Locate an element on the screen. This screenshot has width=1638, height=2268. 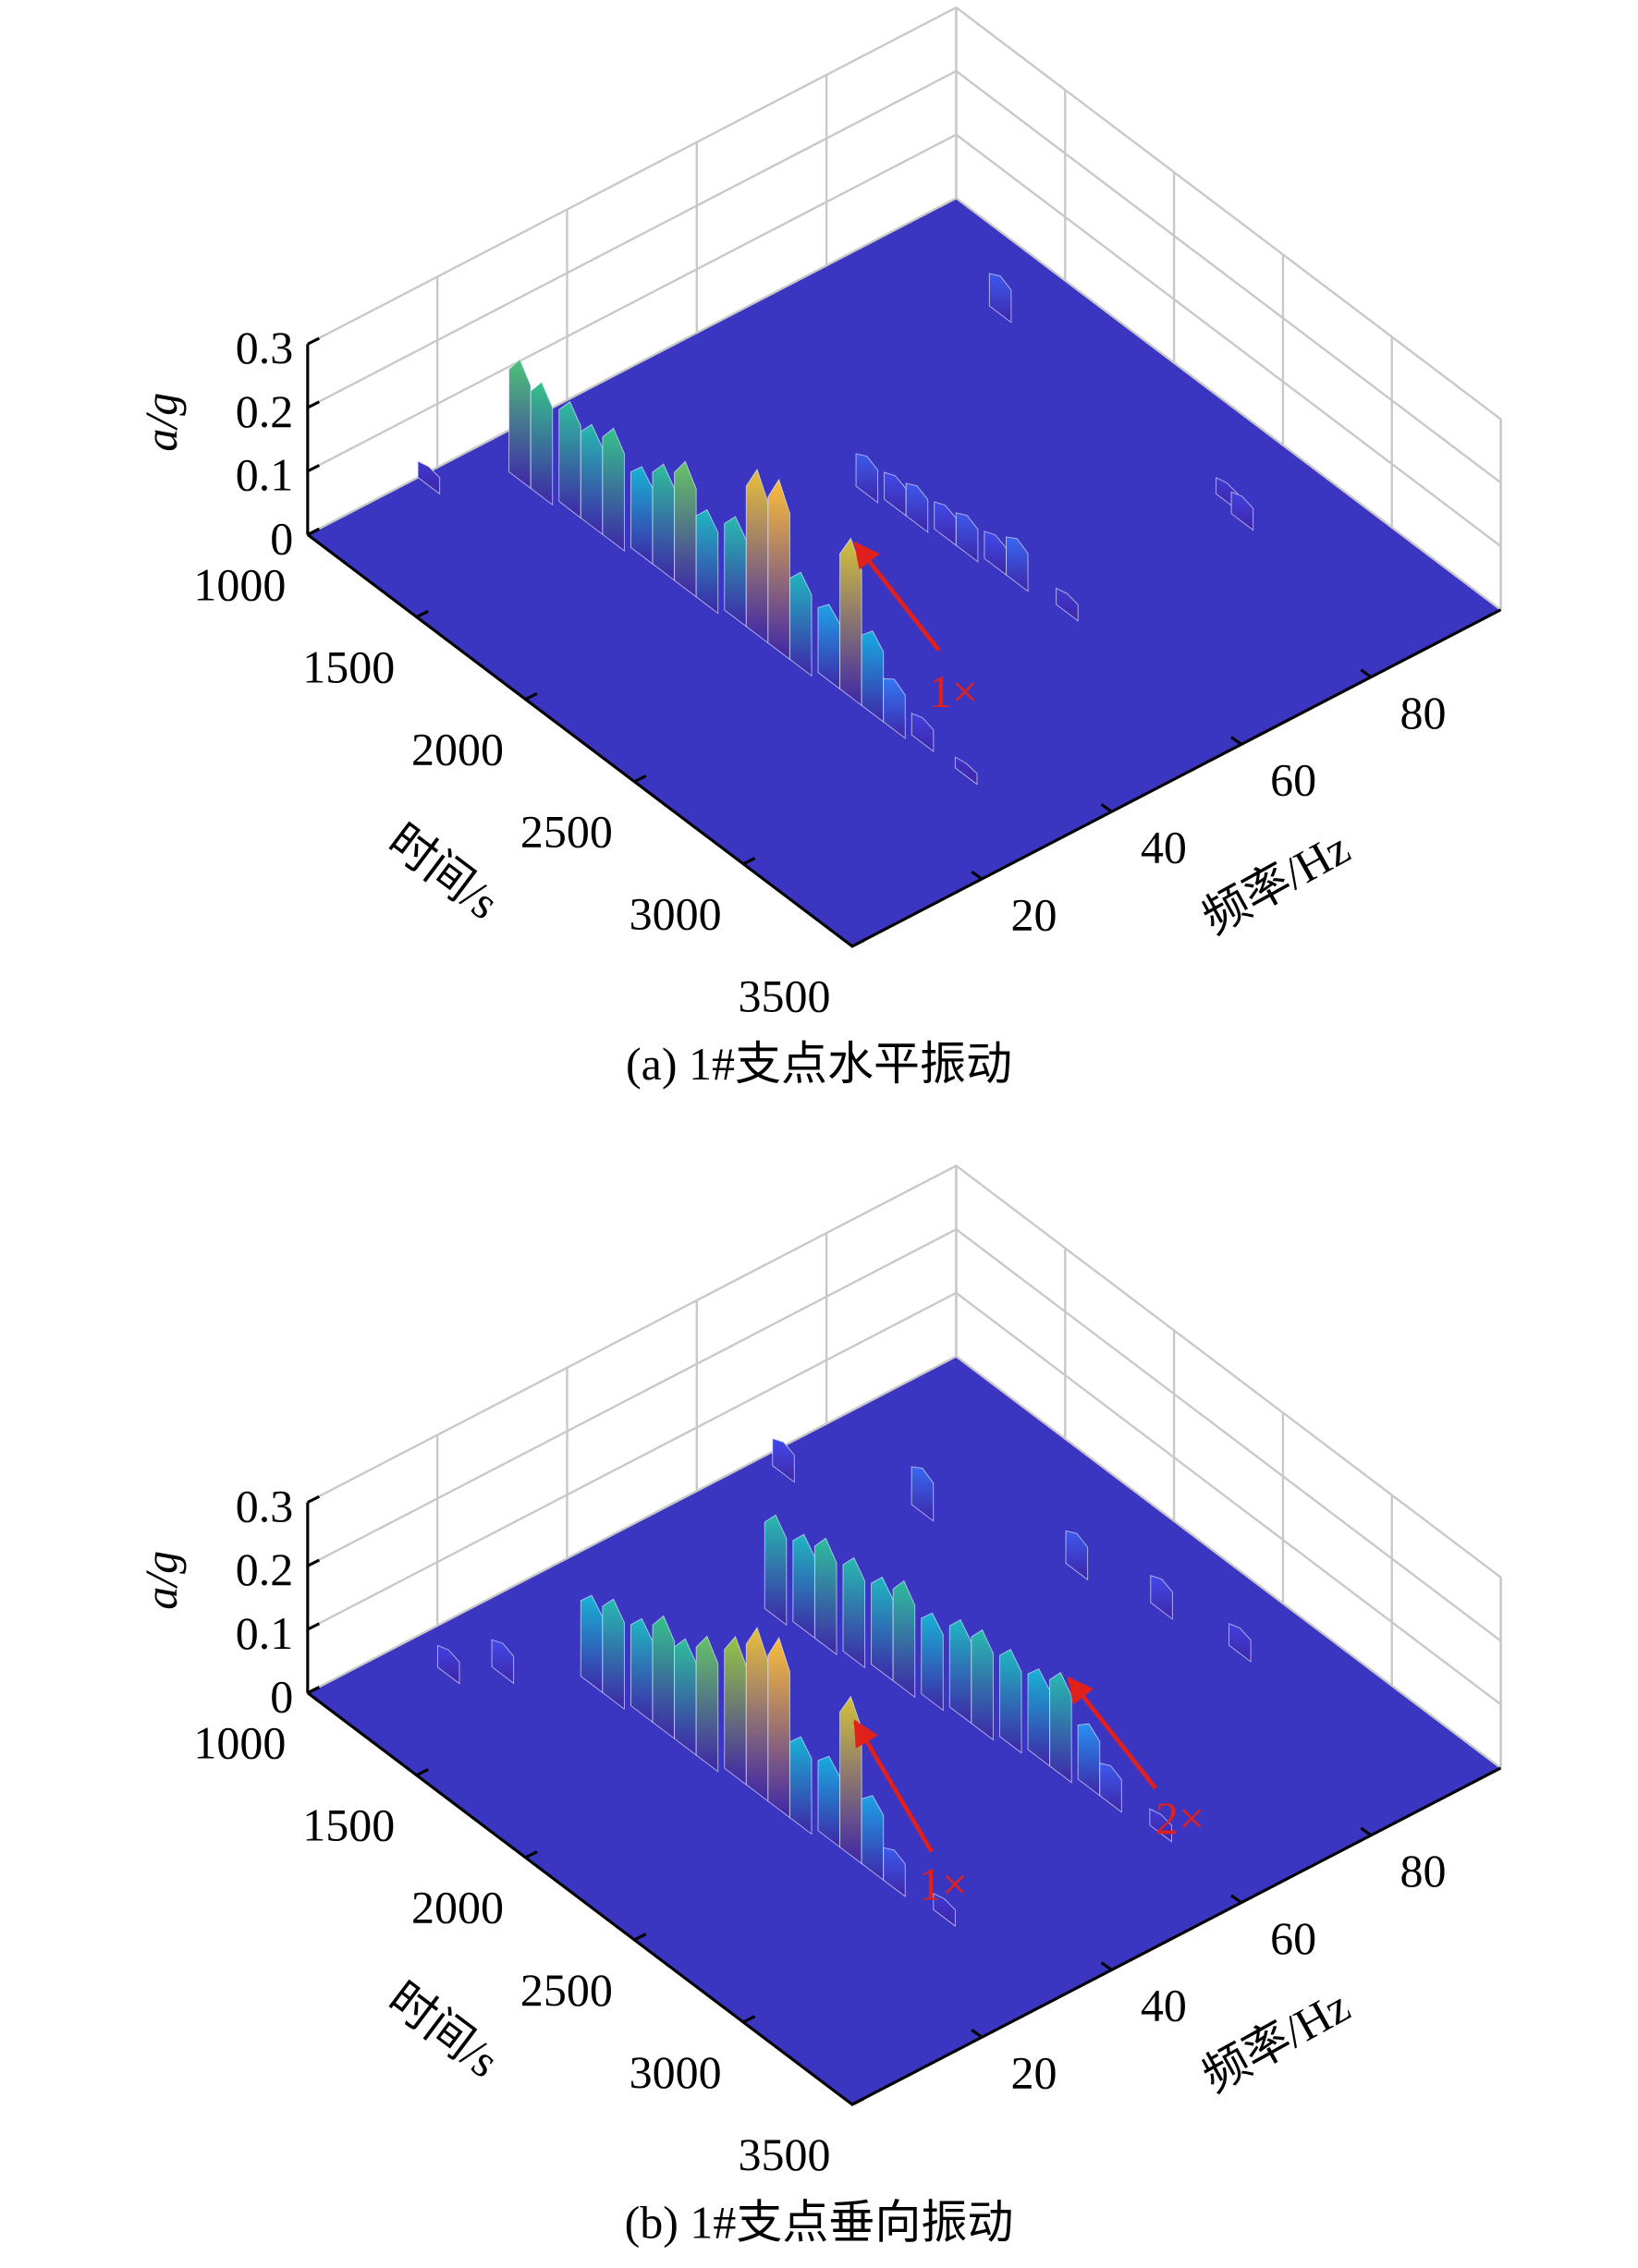
y-tick-label: 1500 is located at coordinates (348, 666).